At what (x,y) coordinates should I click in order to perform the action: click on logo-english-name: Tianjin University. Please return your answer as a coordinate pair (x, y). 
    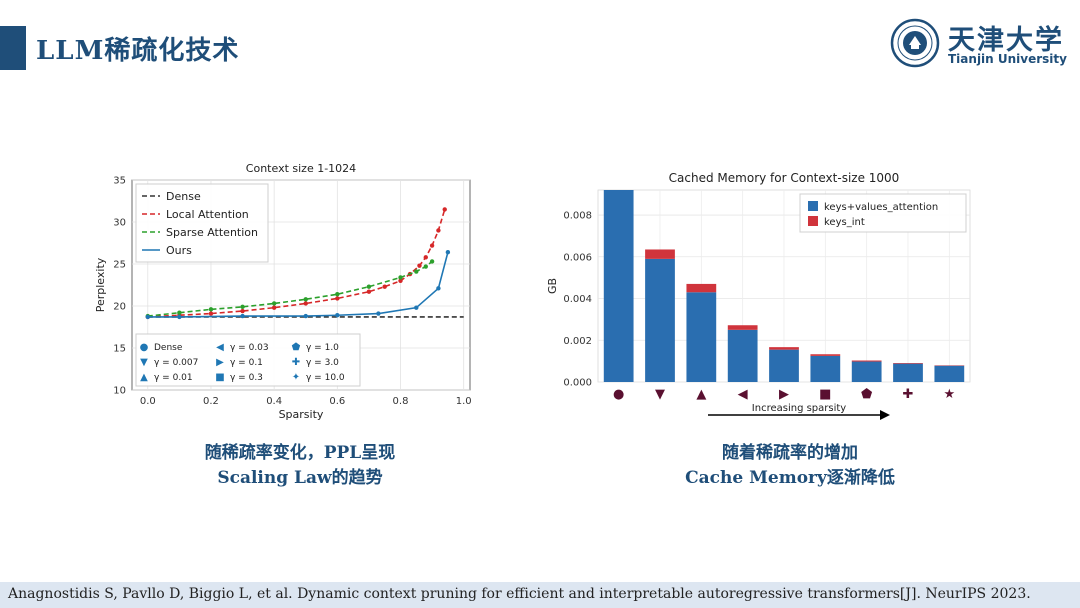
    Looking at the image, I should click on (1007, 59).